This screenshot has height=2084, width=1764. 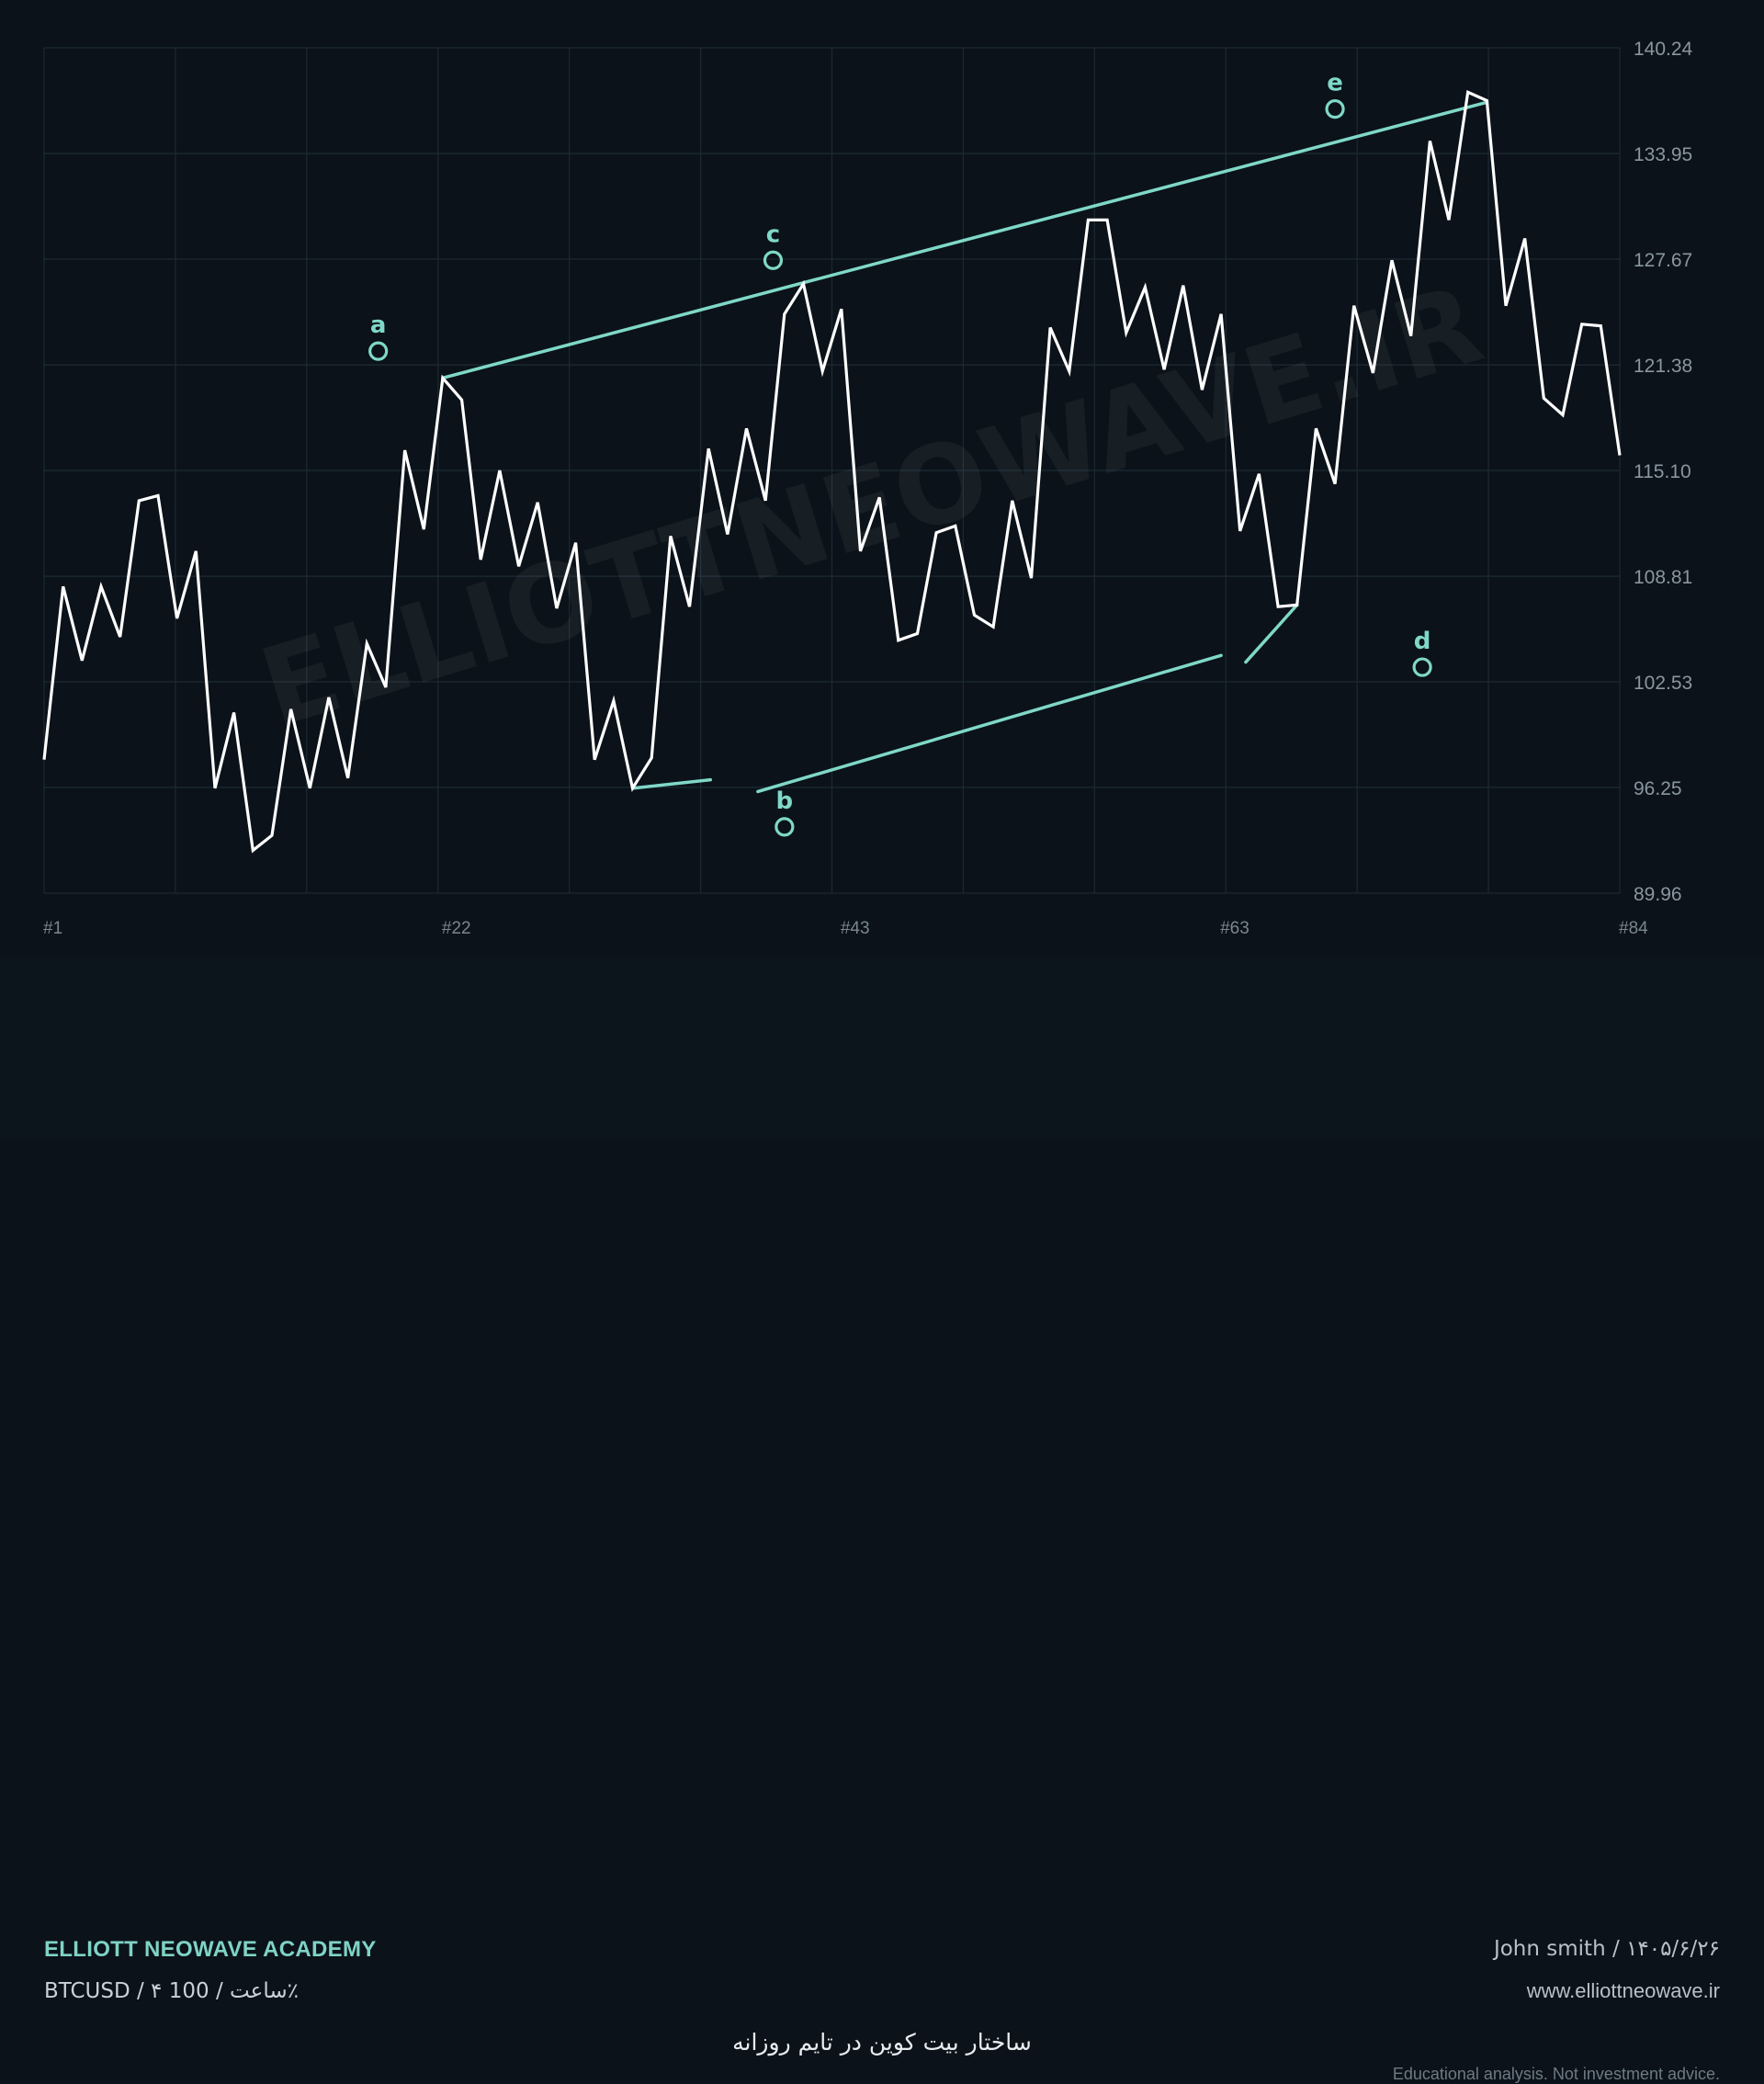 I want to click on symbol-info: BTCUSD / ۴ ساعت / 100٪, so click(x=171, y=1991).